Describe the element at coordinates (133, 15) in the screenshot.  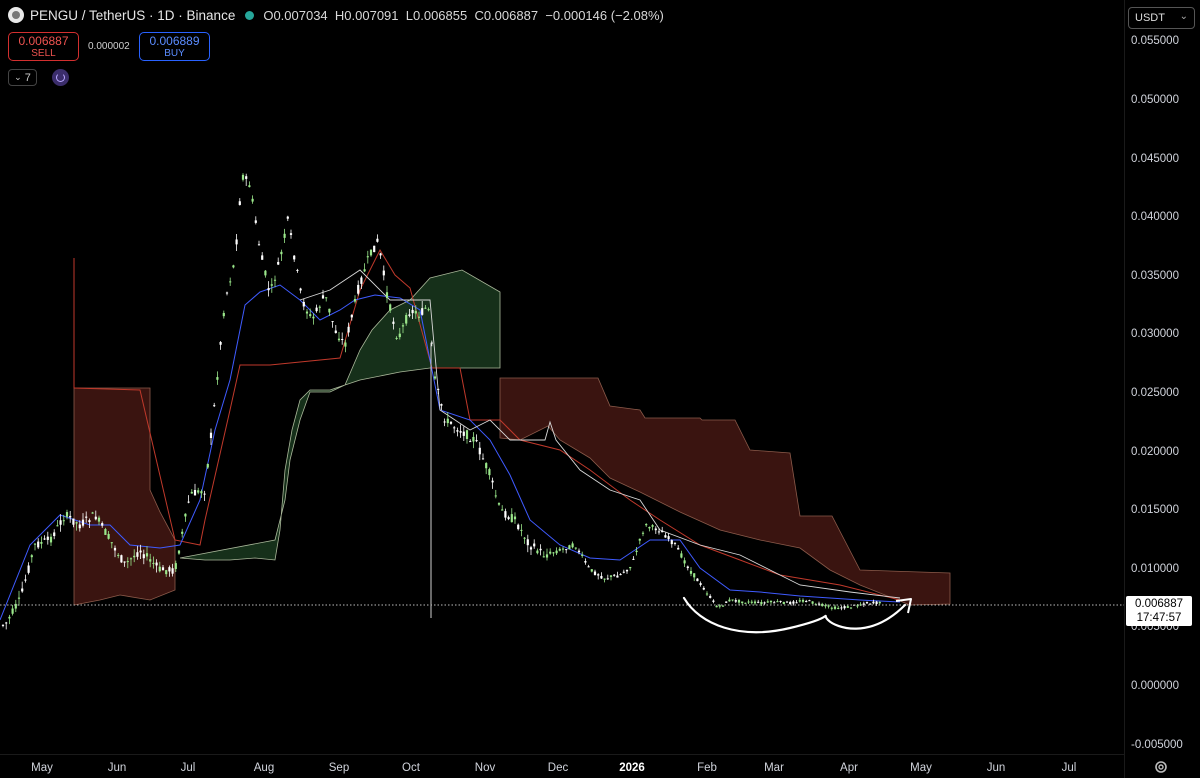
I see `symbol-title: PENGU / TetherUS · 1D · Binance` at that location.